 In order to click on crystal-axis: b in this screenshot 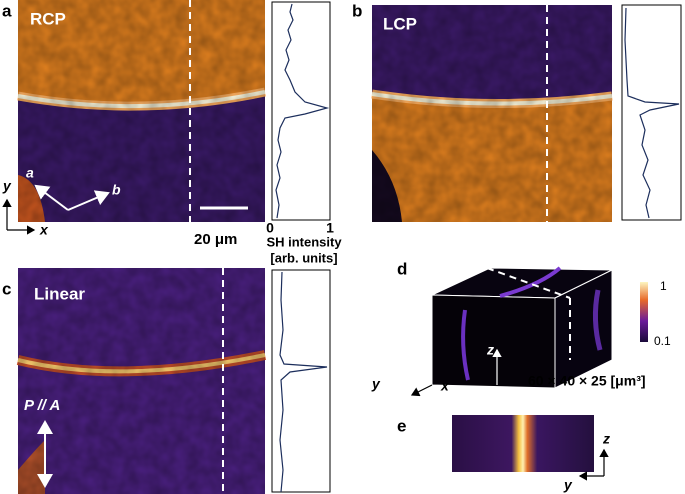, I will do `click(116, 190)`.